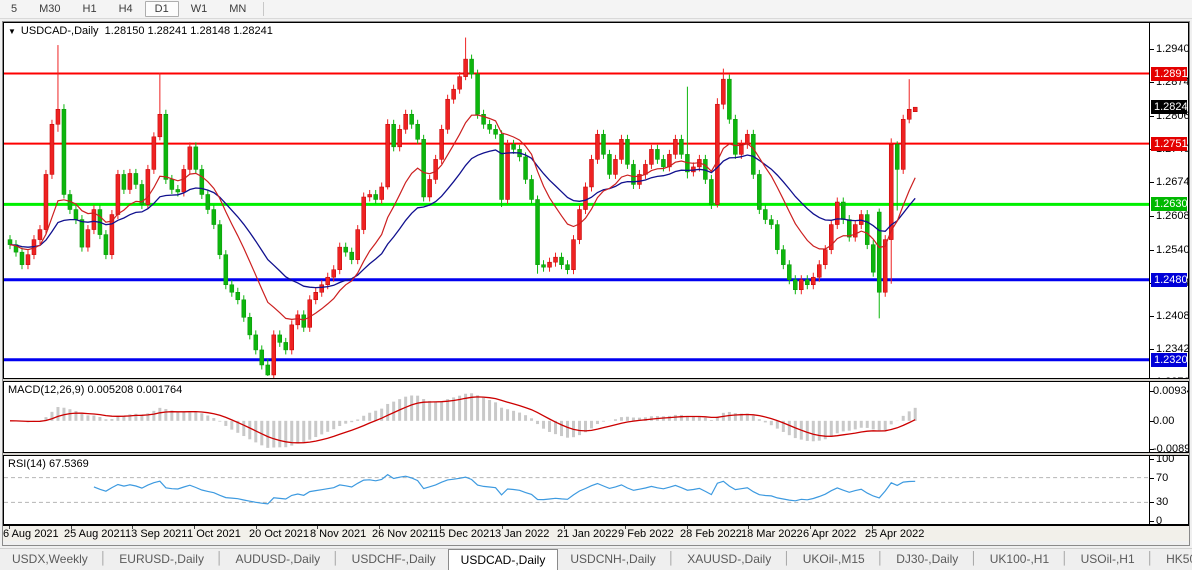 The width and height of the screenshot is (1192, 570). I want to click on price-tag-1.24800: 1.24800, so click(1169, 279).